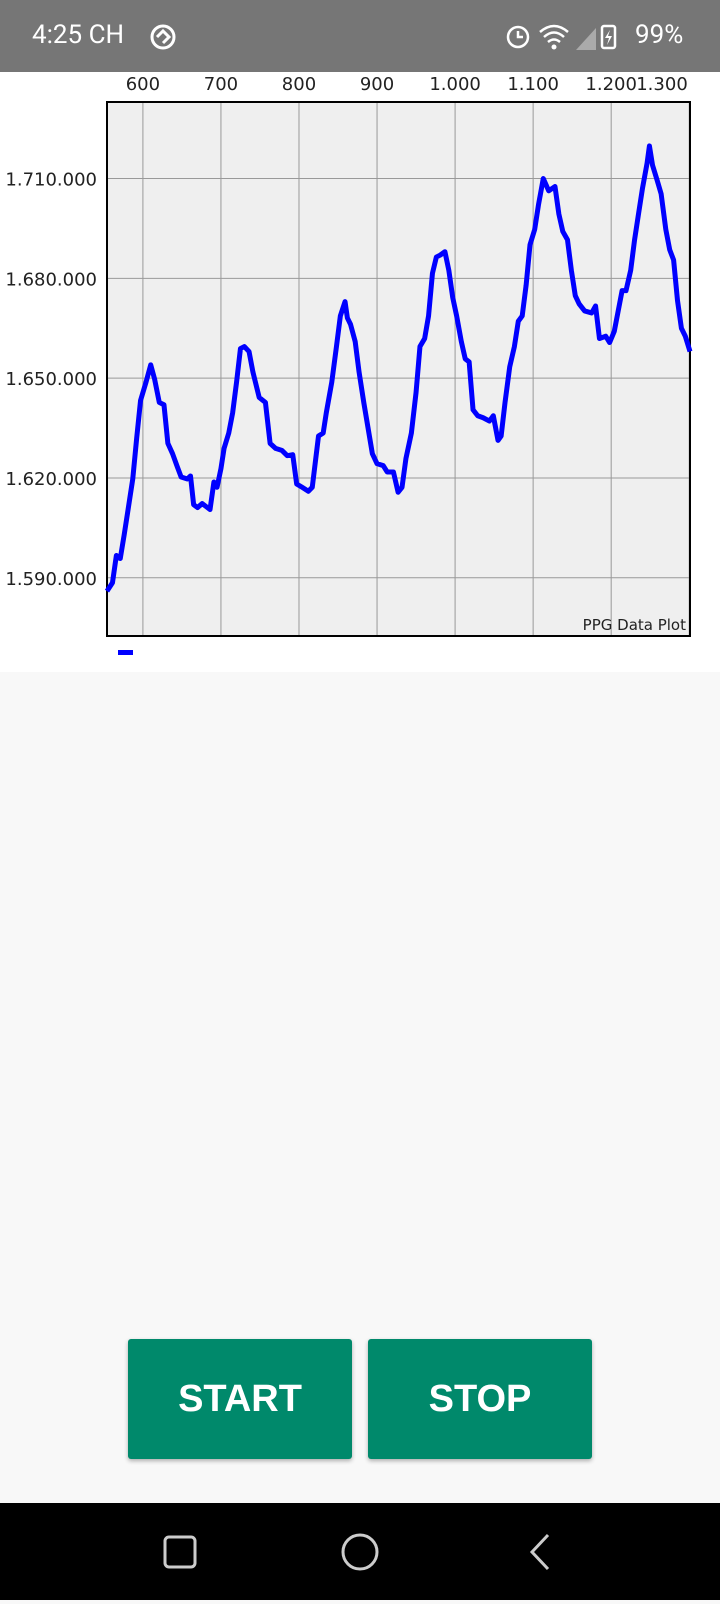  Describe the element at coordinates (533, 84) in the screenshot. I see `x-tick-label: 1.100` at that location.